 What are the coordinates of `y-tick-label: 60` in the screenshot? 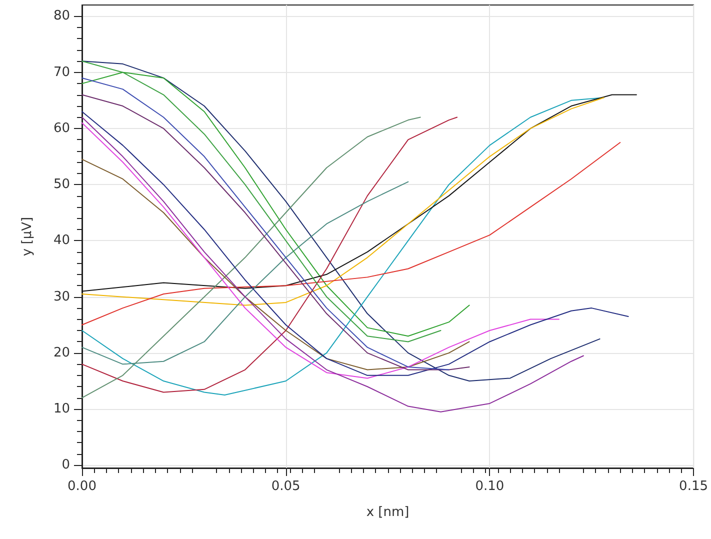 It's located at (61, 128).